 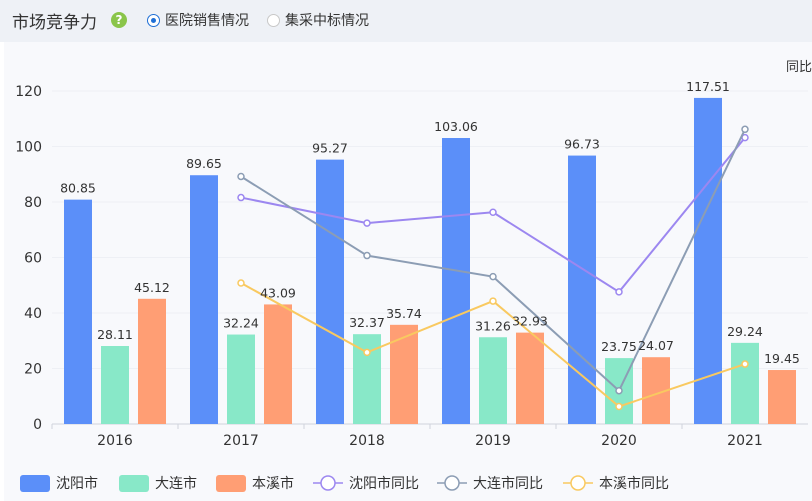 I want to click on radio-procurement-label: 集采中标情况, so click(x=327, y=21).